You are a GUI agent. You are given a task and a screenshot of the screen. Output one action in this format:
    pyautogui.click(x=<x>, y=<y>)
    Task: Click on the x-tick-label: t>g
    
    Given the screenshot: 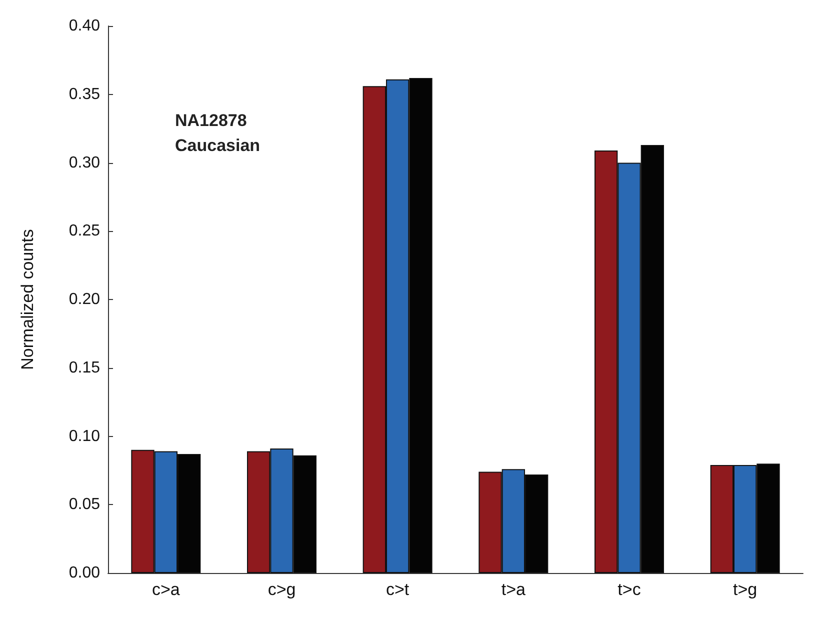 What is the action you would take?
    pyautogui.click(x=745, y=589)
    